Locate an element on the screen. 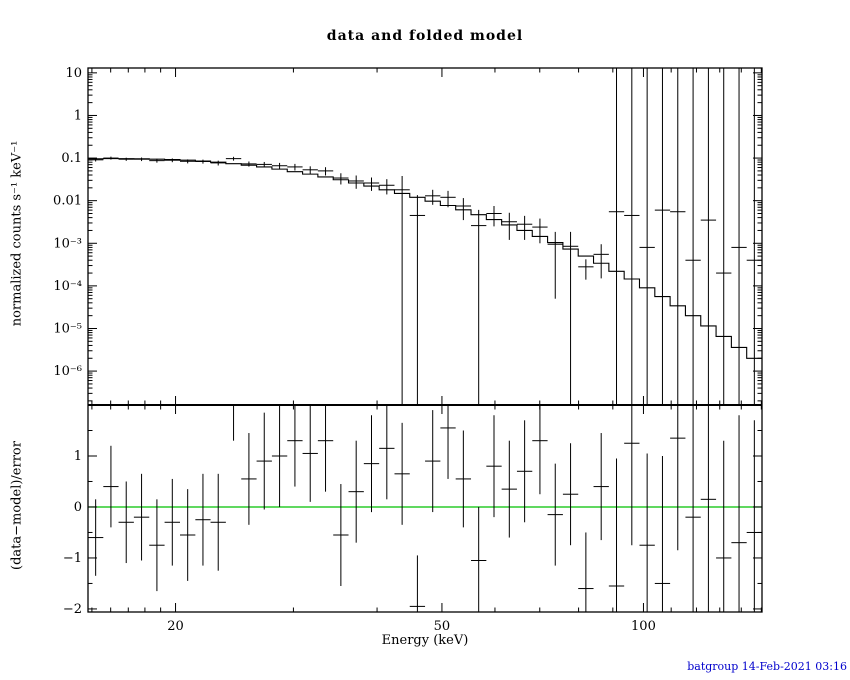  x-tick-label: 20 is located at coordinates (175, 626).